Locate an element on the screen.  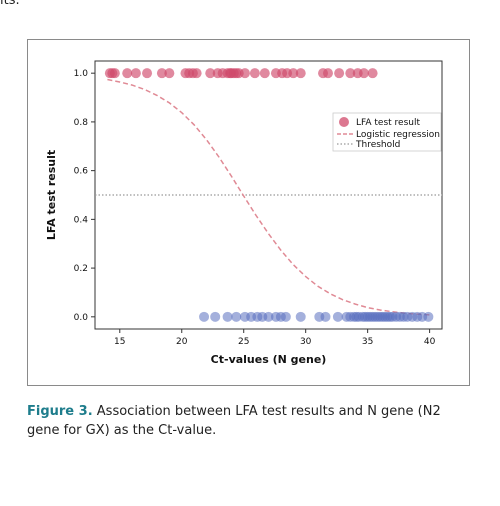
legend-box is located at coordinates (387, 132).